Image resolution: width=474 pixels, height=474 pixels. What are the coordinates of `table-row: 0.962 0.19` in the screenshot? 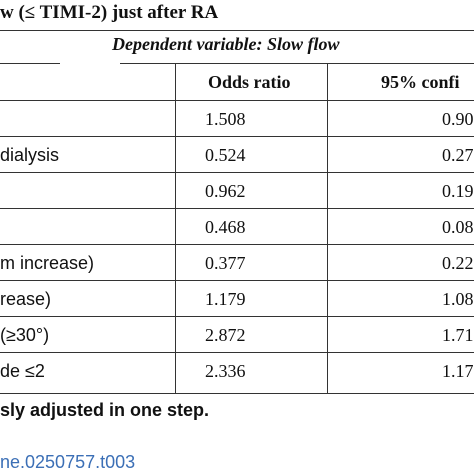 It's located at (237, 190).